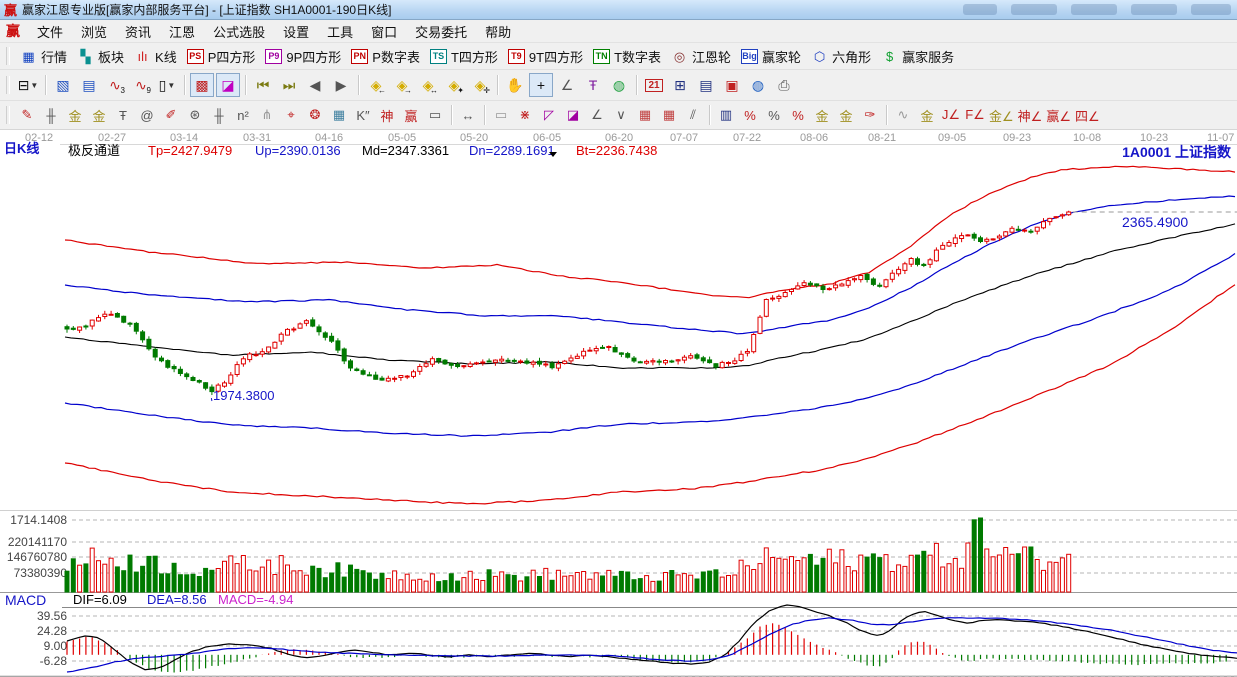 The width and height of the screenshot is (1237, 677). Describe the element at coordinates (138, 32) in the screenshot. I see `menu-item-2: 资讯` at that location.